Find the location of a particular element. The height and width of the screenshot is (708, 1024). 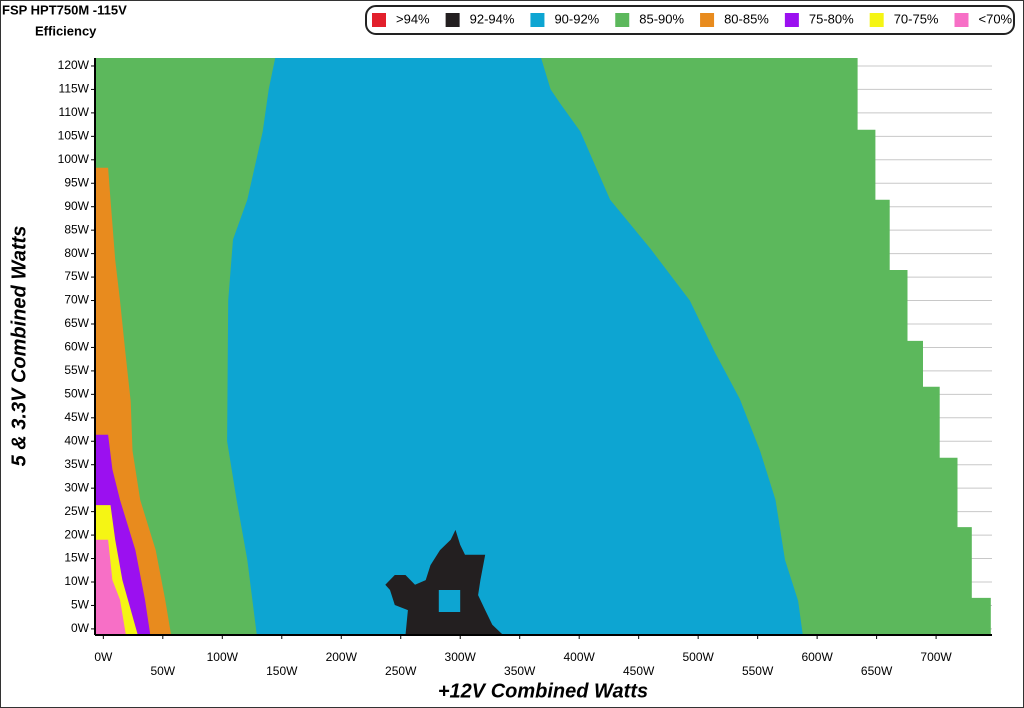

x-tick-label: 550W is located at coordinates (758, 671).